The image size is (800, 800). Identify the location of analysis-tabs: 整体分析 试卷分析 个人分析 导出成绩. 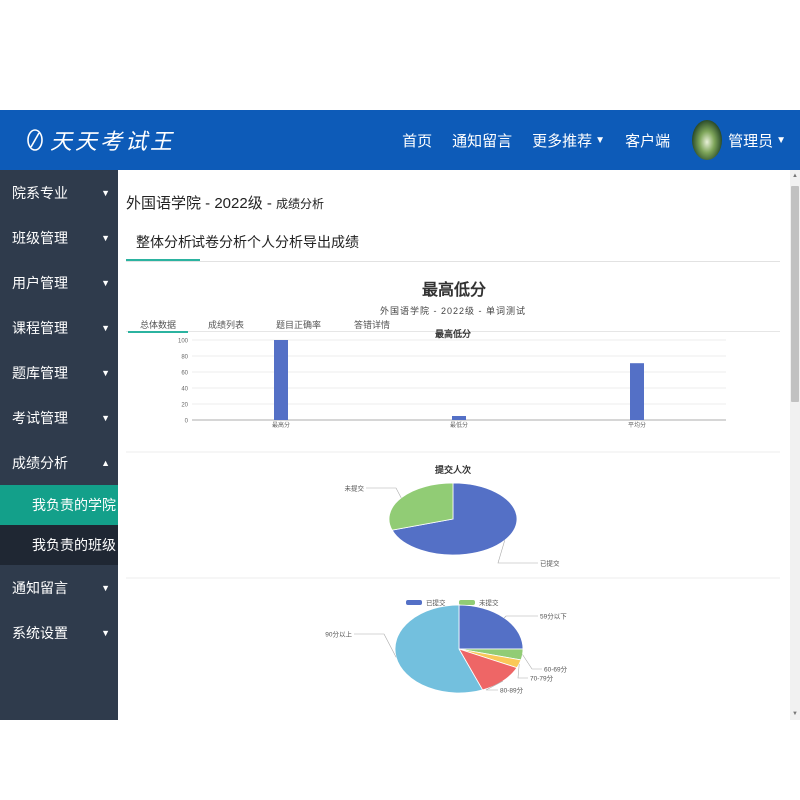
(453, 244).